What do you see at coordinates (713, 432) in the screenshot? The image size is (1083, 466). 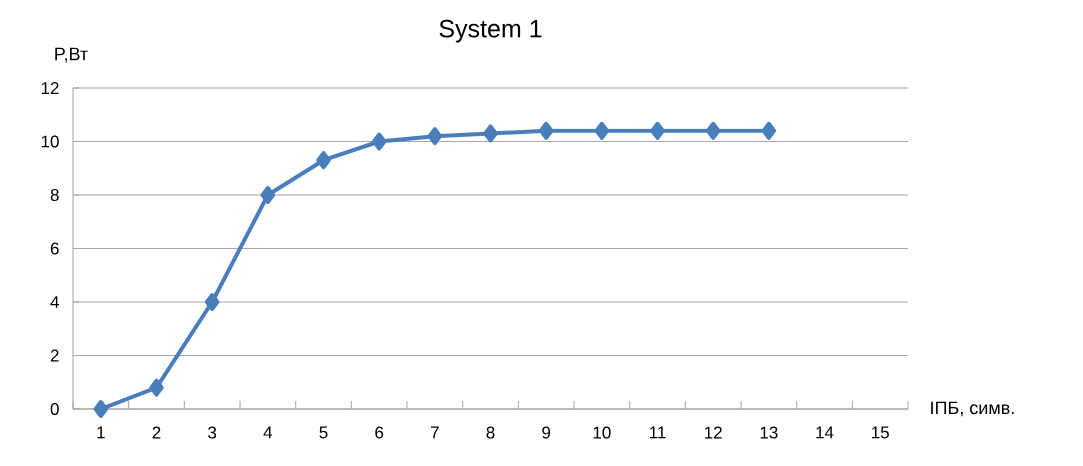 I see `x-tick-label: 12` at bounding box center [713, 432].